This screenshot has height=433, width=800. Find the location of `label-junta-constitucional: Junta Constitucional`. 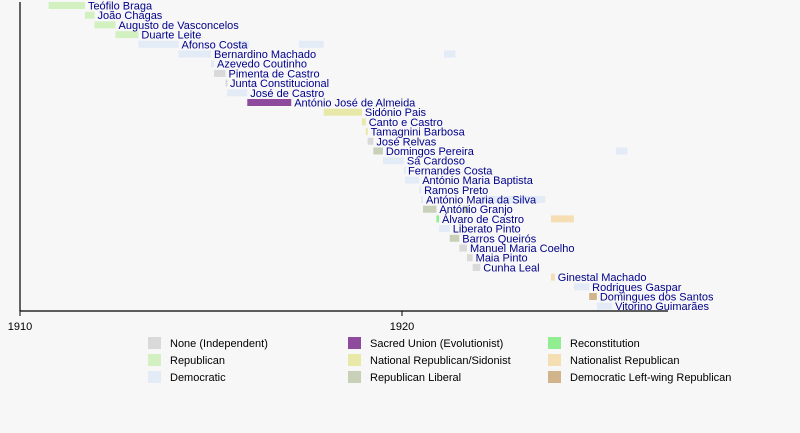

label-junta-constitucional: Junta Constitucional is located at coordinates (279, 84).